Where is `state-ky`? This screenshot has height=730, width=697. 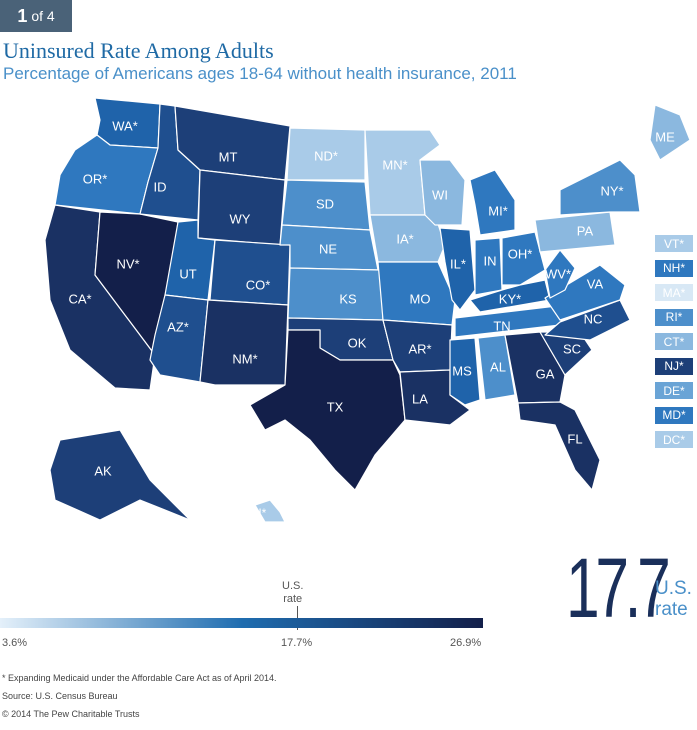 state-ky is located at coordinates (510, 296).